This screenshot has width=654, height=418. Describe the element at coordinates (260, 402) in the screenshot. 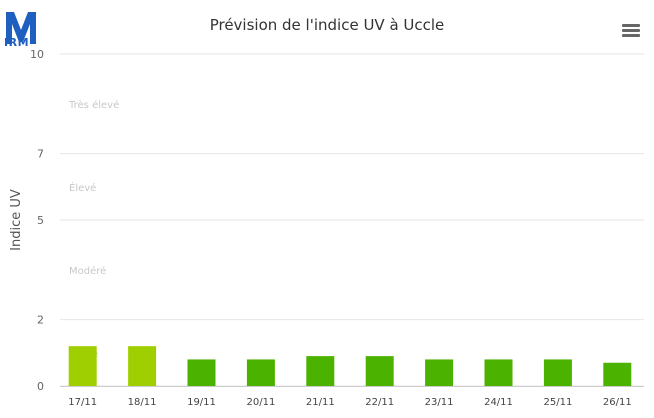

I see `x-tick-label: 20/11` at that location.